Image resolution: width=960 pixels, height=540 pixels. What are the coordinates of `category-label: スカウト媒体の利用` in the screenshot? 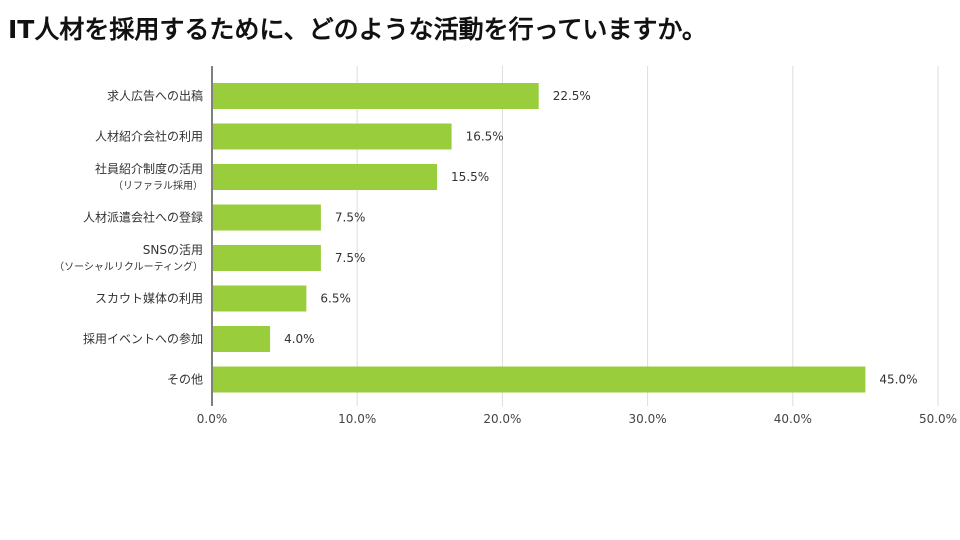 It's located at (149, 299).